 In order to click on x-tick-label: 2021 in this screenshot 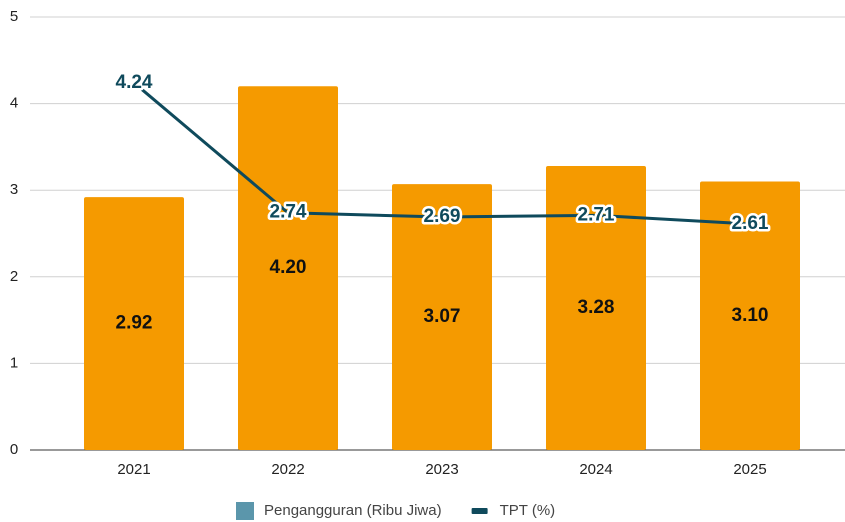, I will do `click(133, 469)`.